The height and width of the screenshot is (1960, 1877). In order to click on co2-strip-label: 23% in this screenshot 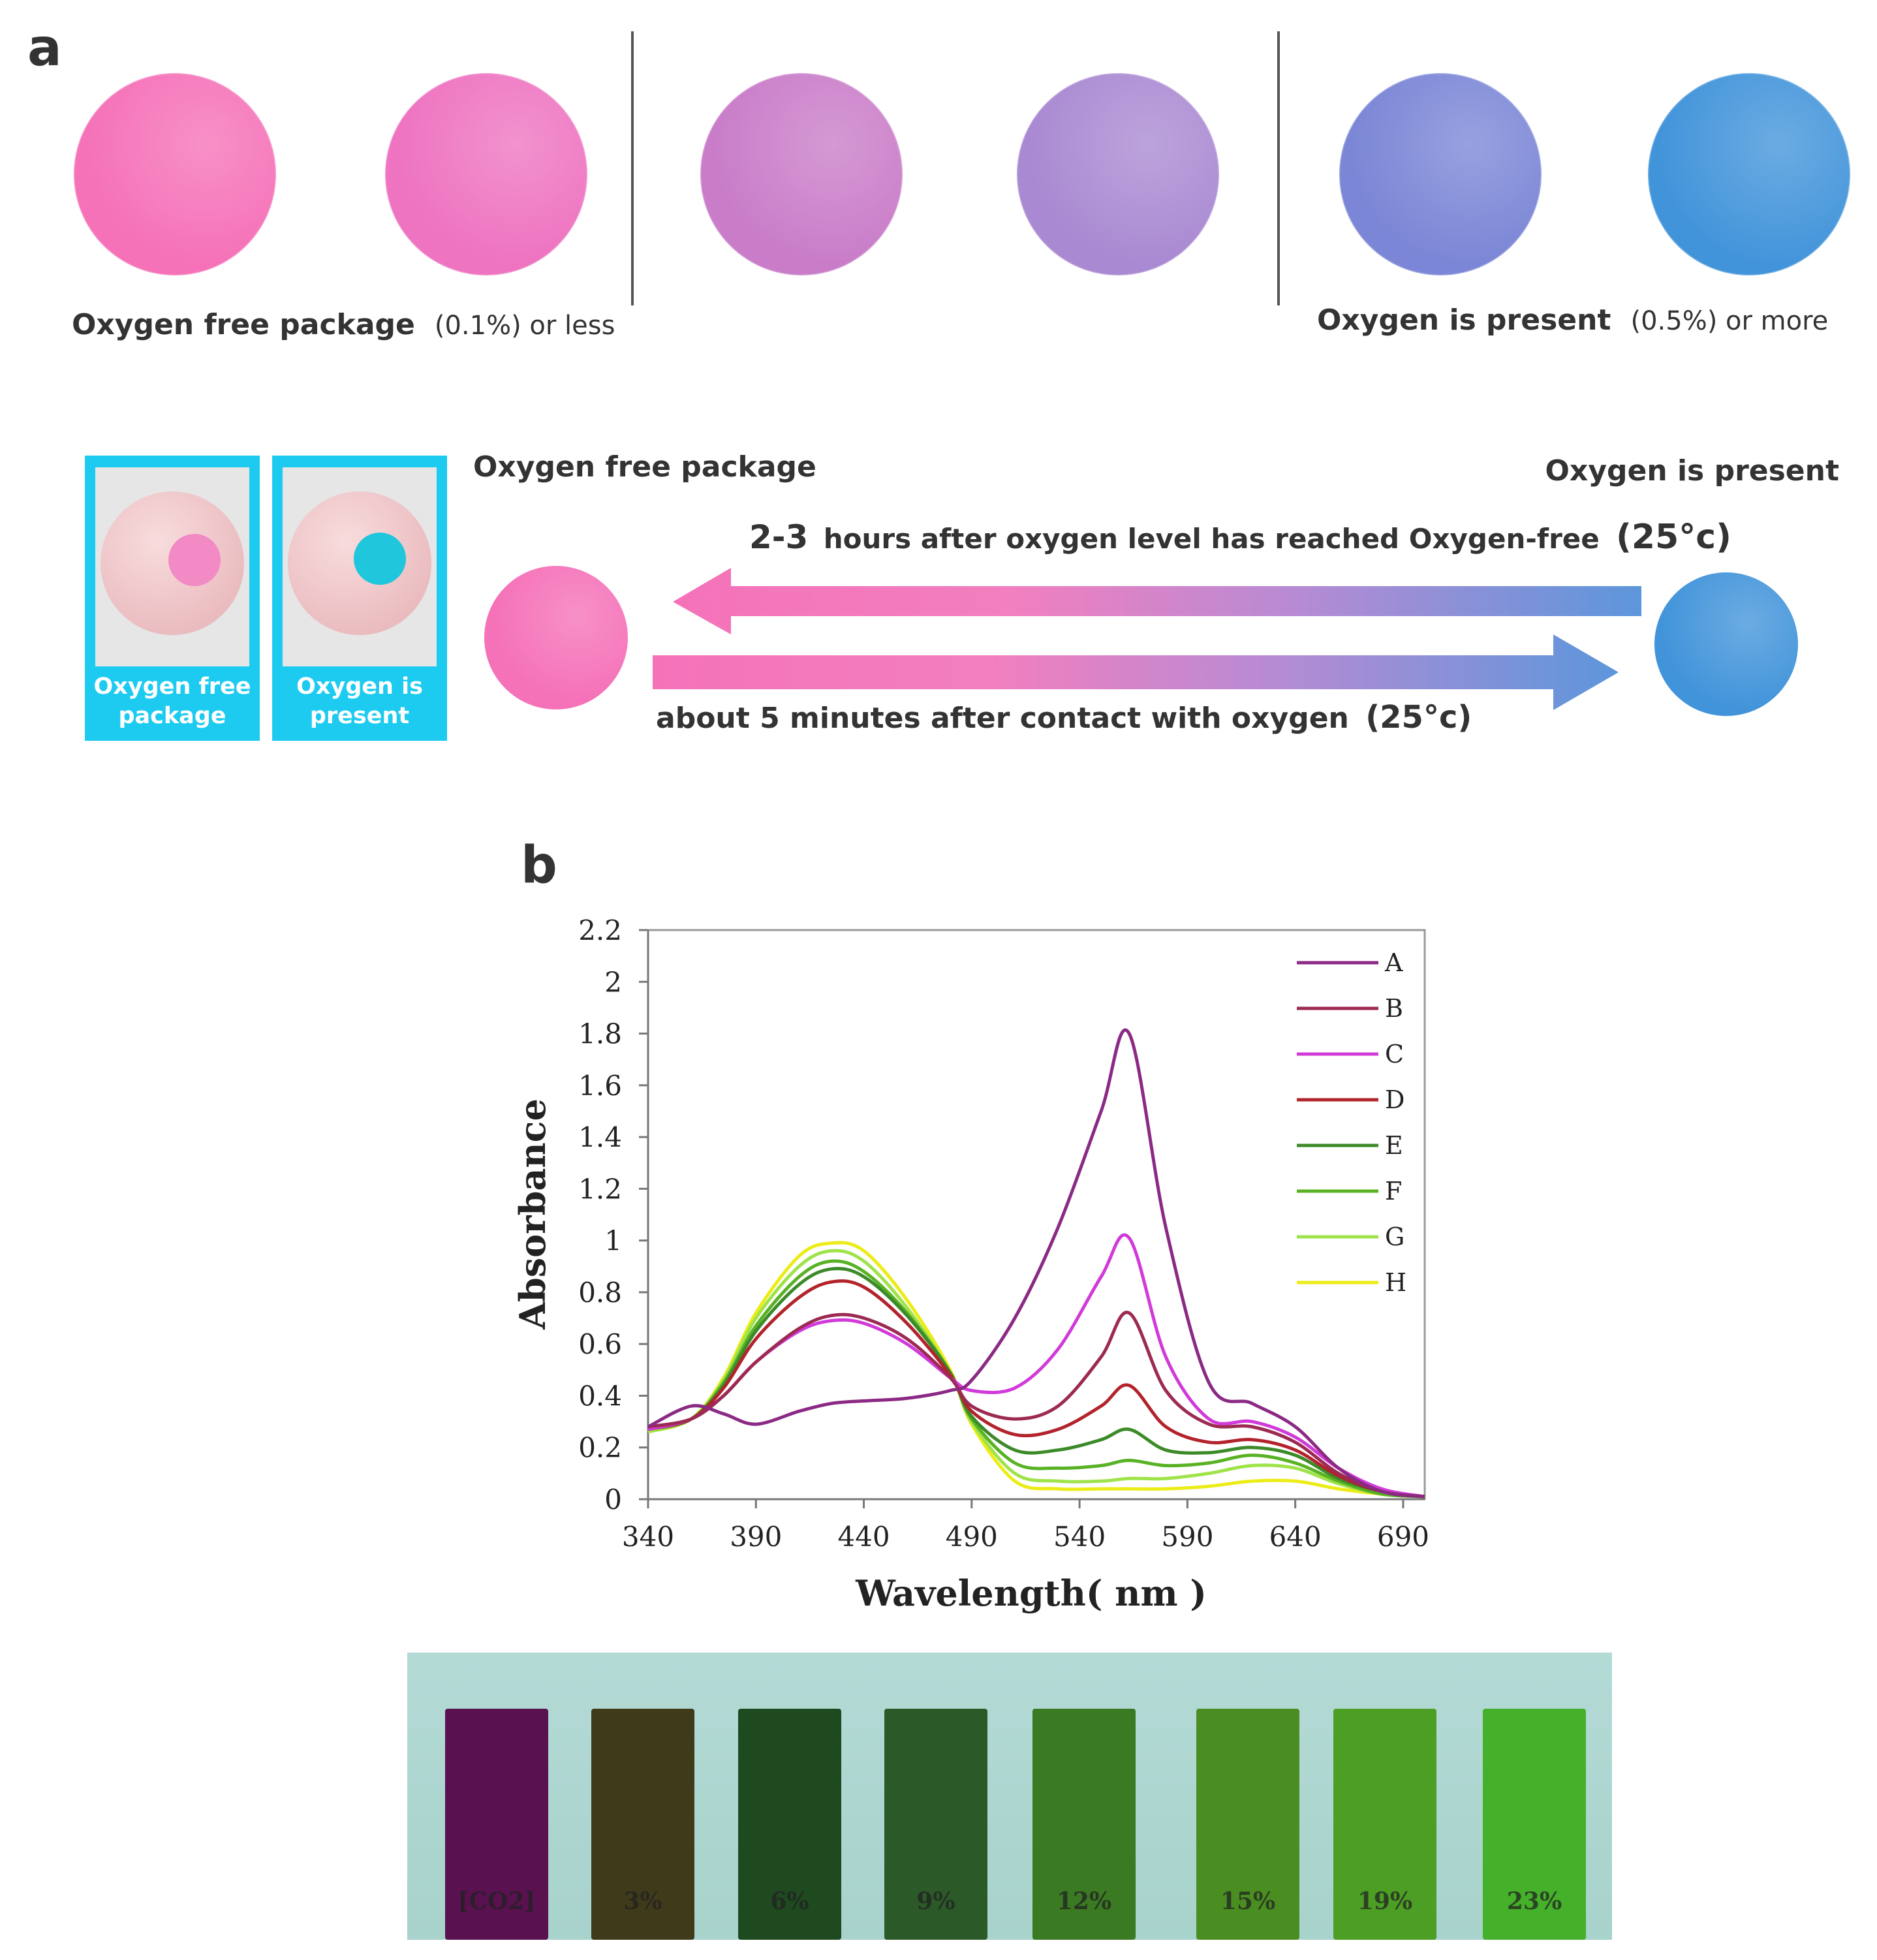, I will do `click(1534, 1901)`.